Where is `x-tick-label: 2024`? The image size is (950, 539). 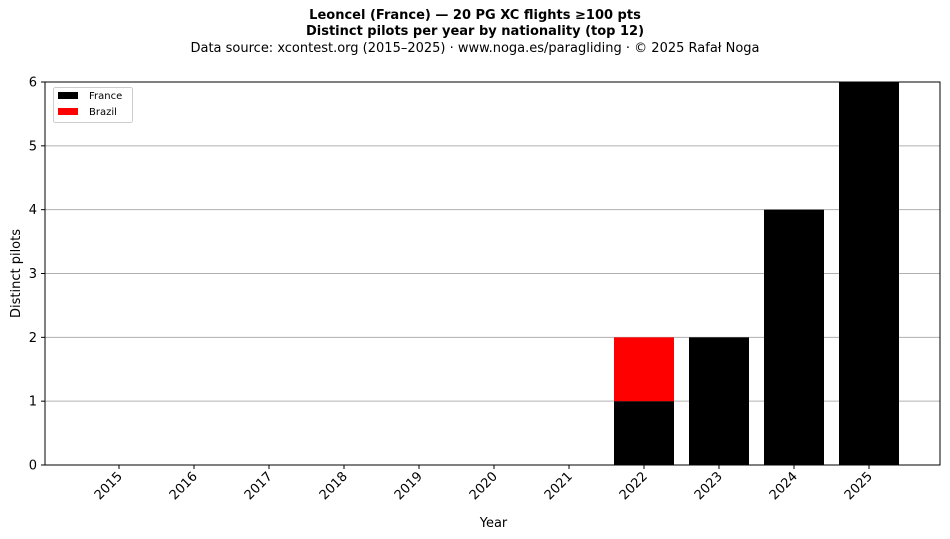
x-tick-label: 2024 is located at coordinates (784, 486).